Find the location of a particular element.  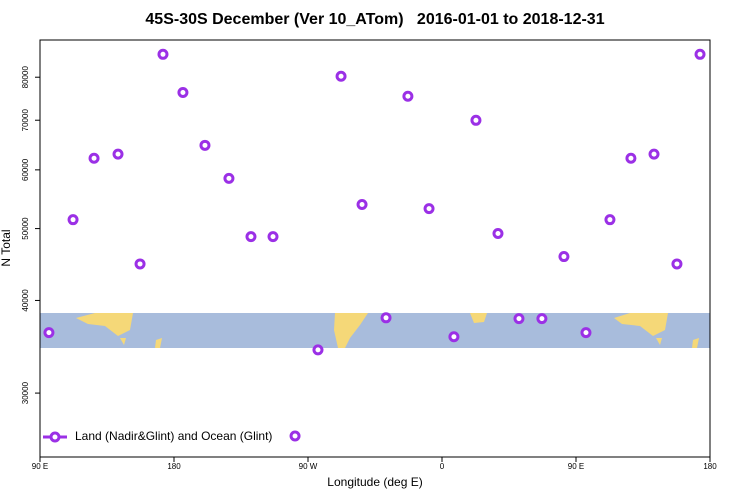

y-tick-label: 30000 is located at coordinates (25, 392).